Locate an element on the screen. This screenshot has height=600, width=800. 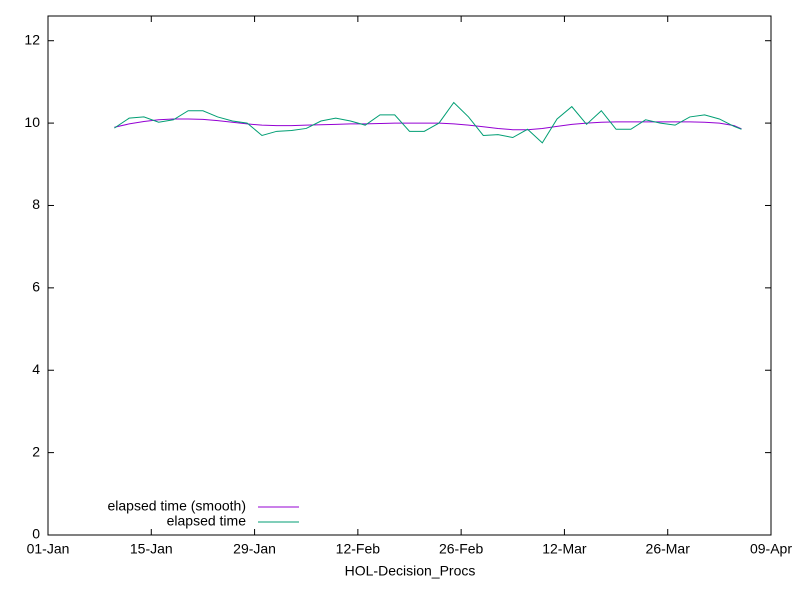
x-tick-label: 26-Mar is located at coordinates (668, 549).